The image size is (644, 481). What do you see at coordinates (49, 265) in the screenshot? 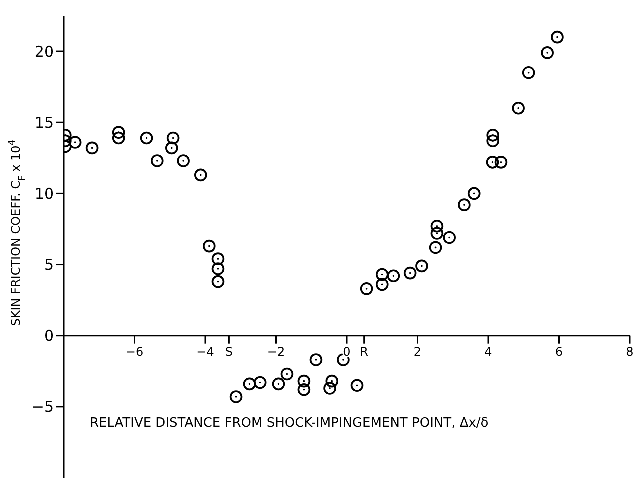
I see `y-tick-label: 5` at bounding box center [49, 265].